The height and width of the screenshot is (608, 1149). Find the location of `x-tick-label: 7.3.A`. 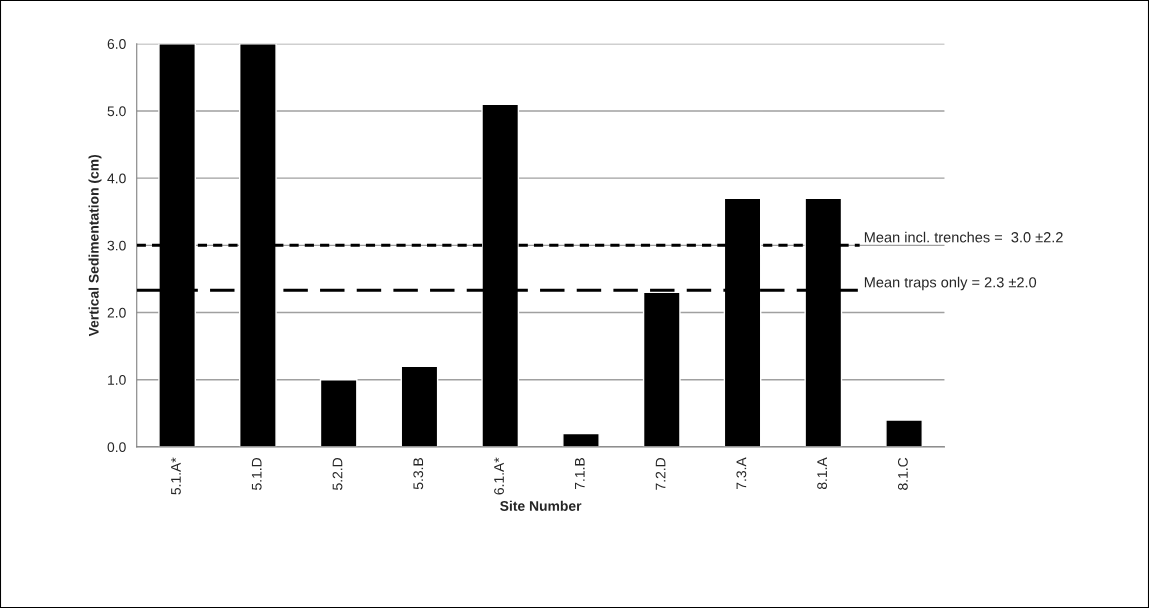

x-tick-label: 7.3.A is located at coordinates (741, 473).